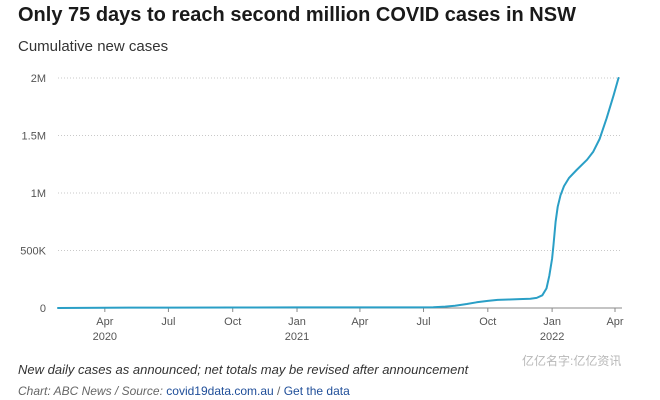 This screenshot has width=660, height=400. I want to click on y-tick-label: 2M, so click(38, 79).